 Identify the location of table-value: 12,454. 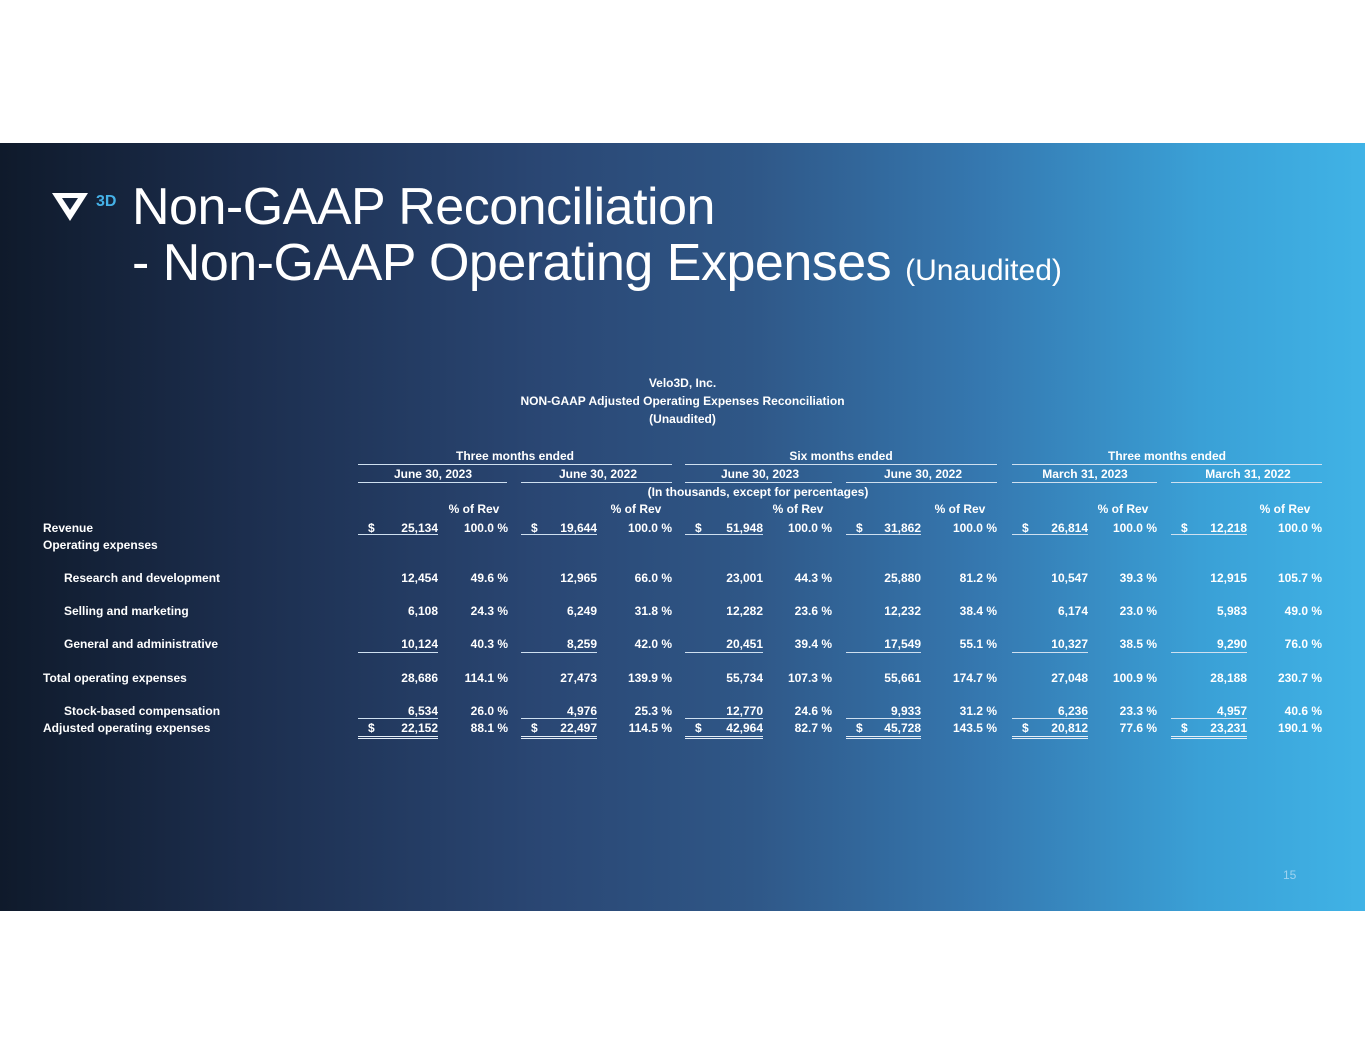
(419, 578).